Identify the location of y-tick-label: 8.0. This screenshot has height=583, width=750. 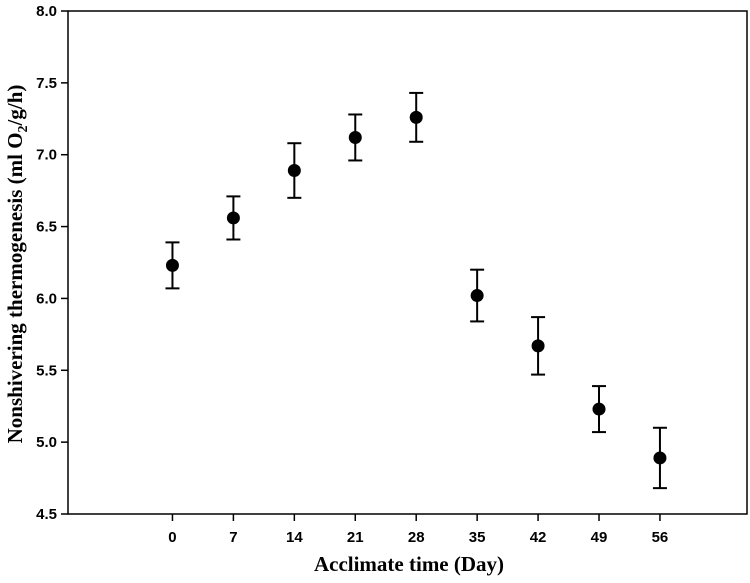
(46, 11).